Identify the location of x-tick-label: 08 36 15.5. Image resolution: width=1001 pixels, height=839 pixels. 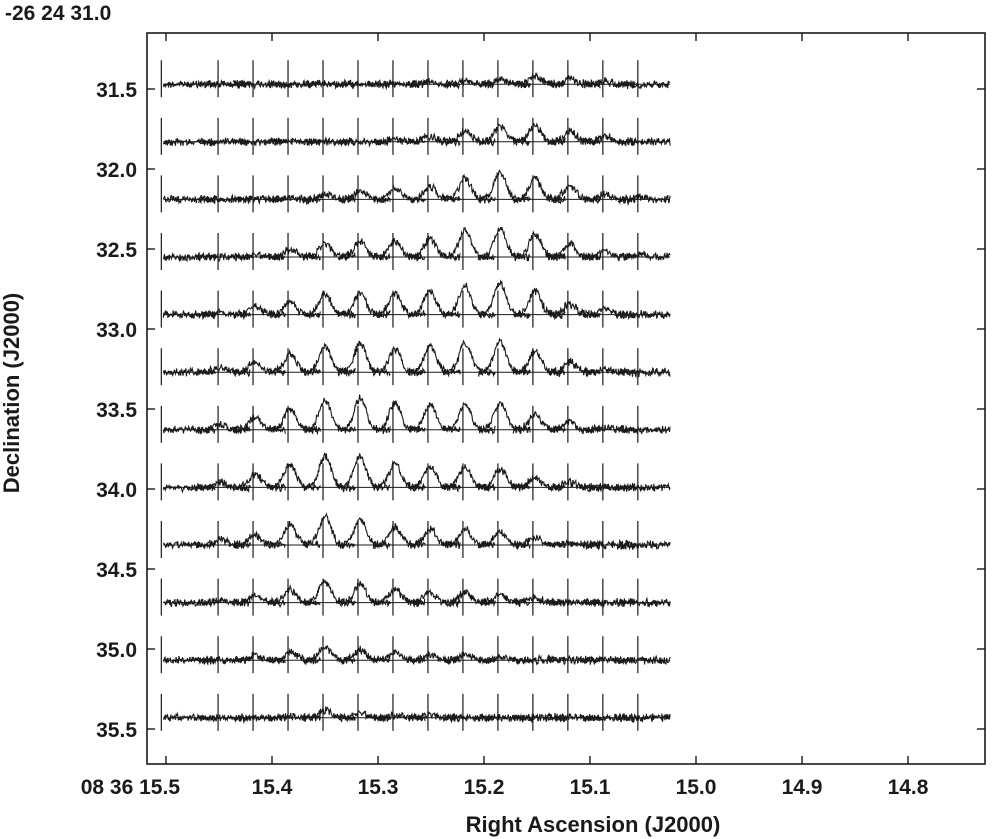
(131, 787).